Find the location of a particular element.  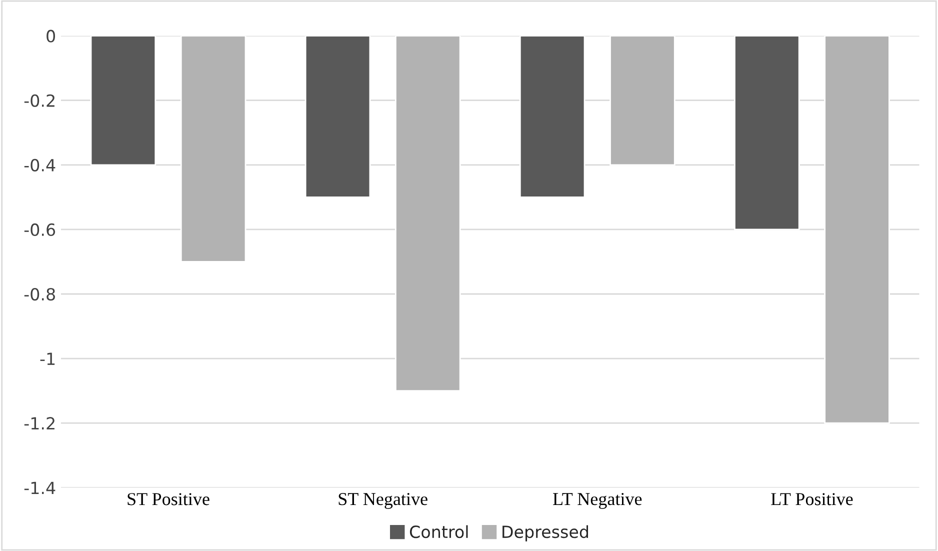

y-tick-label: 0 is located at coordinates (50, 36).